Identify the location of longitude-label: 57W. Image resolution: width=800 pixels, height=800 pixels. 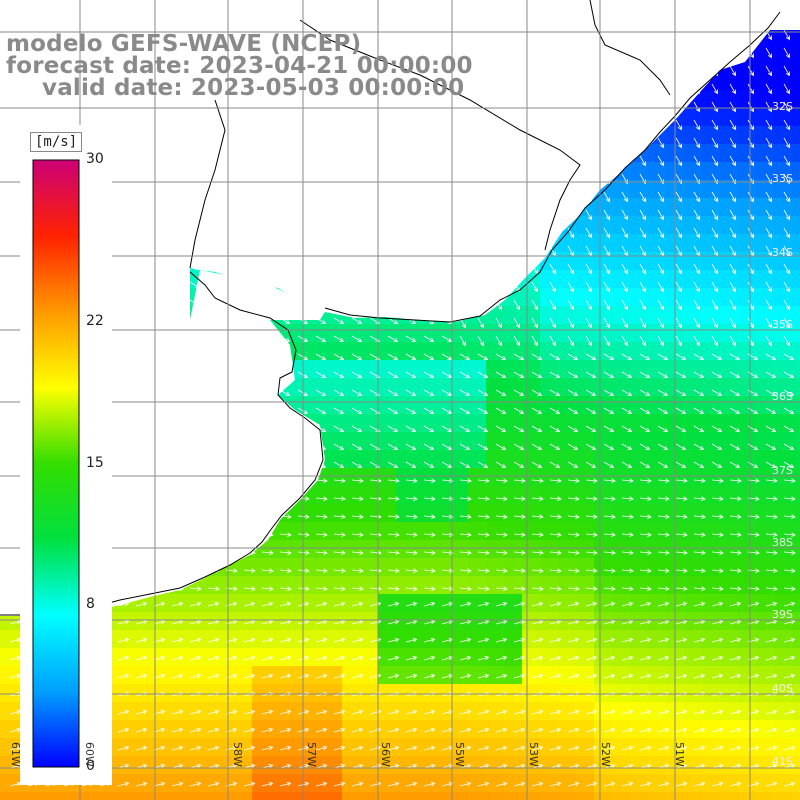
(311, 754).